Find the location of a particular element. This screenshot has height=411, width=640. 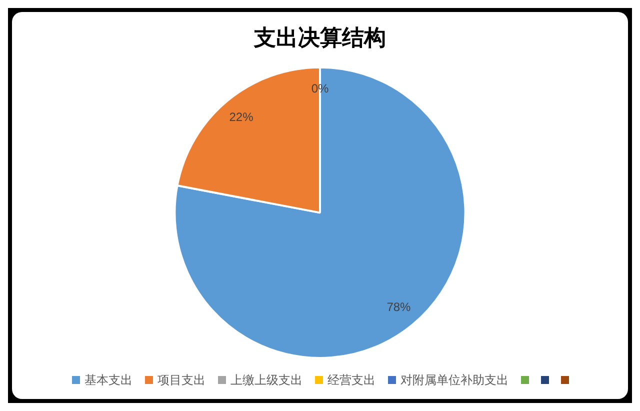

data-label: 78% is located at coordinates (399, 307).